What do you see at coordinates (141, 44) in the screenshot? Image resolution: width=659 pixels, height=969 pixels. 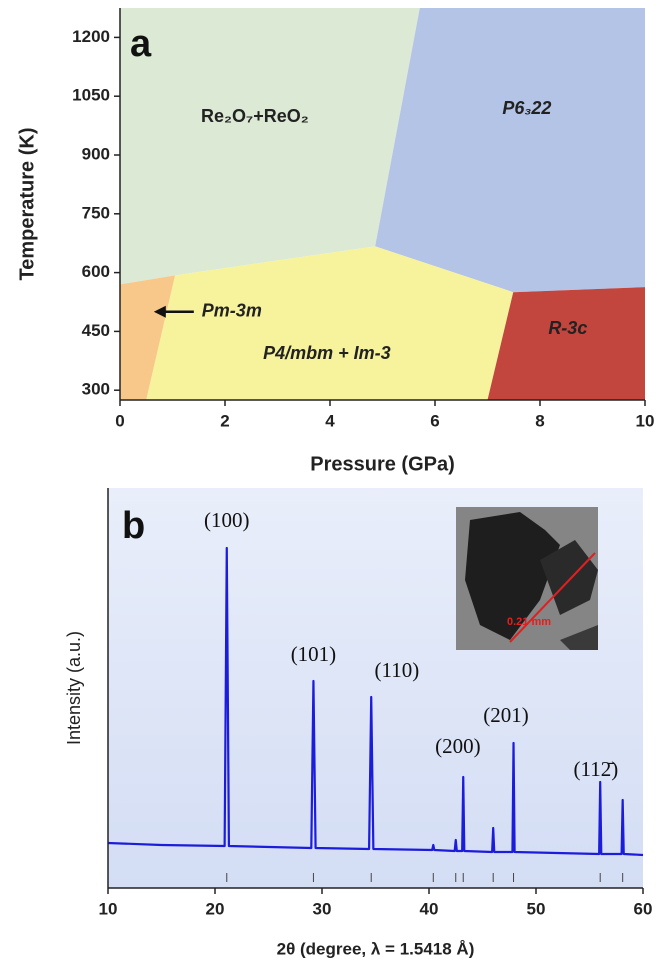 I see `panel-letter: a` at bounding box center [141, 44].